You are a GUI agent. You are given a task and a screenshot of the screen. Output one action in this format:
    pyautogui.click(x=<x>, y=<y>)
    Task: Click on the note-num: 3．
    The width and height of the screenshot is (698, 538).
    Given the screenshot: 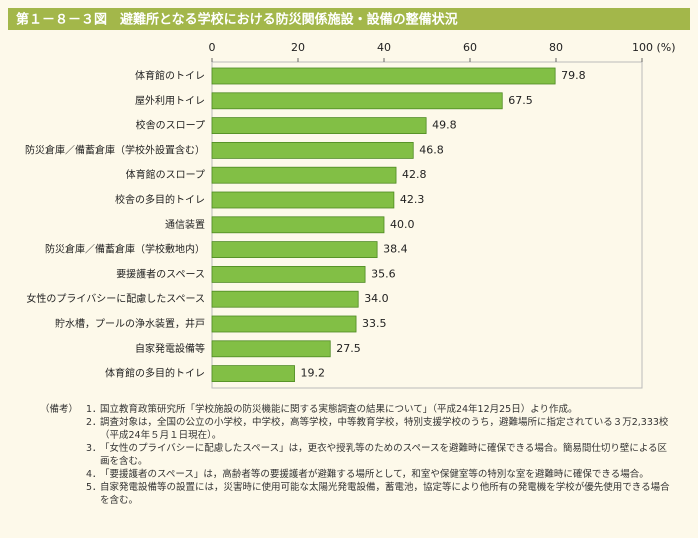 What is the action you would take?
    pyautogui.click(x=94, y=448)
    